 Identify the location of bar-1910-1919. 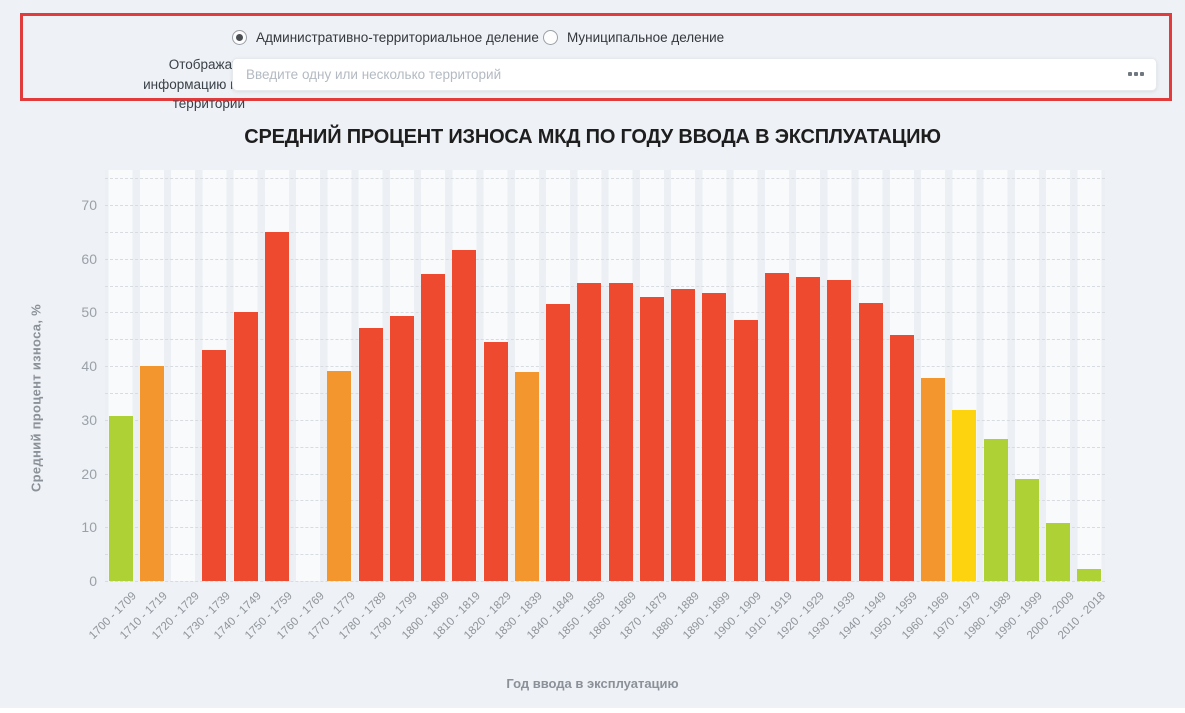
(776, 427).